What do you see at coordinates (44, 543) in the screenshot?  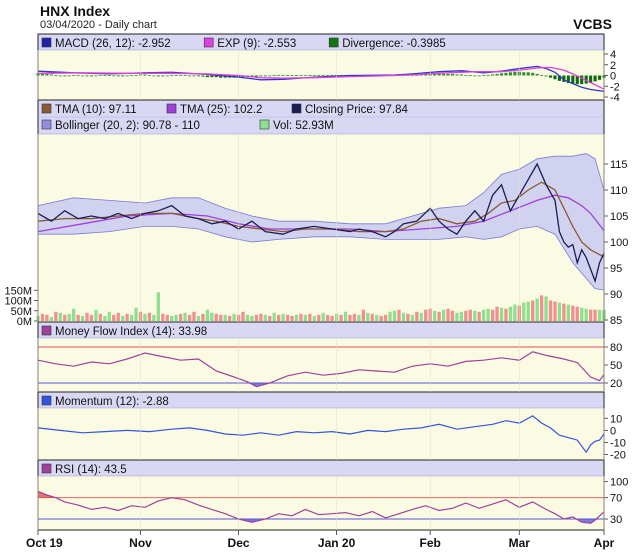 I see `x-tick-label: Oct 19` at bounding box center [44, 543].